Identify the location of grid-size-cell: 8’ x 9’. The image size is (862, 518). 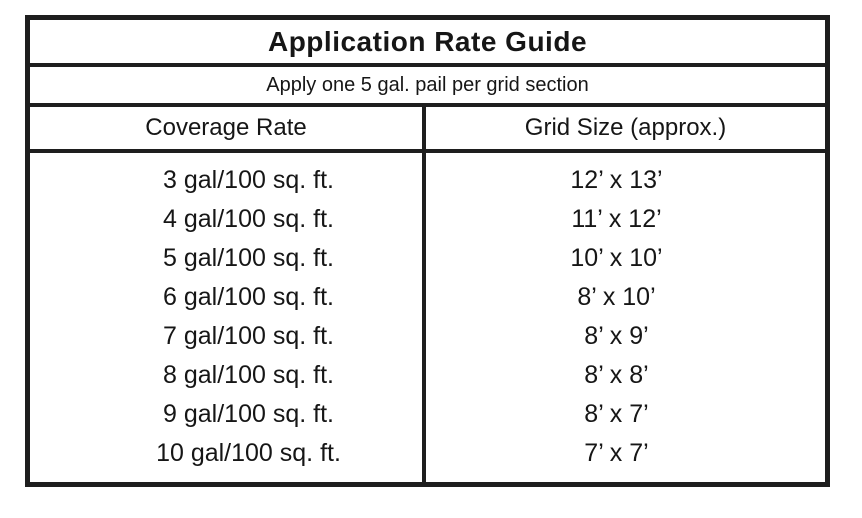
(616, 336).